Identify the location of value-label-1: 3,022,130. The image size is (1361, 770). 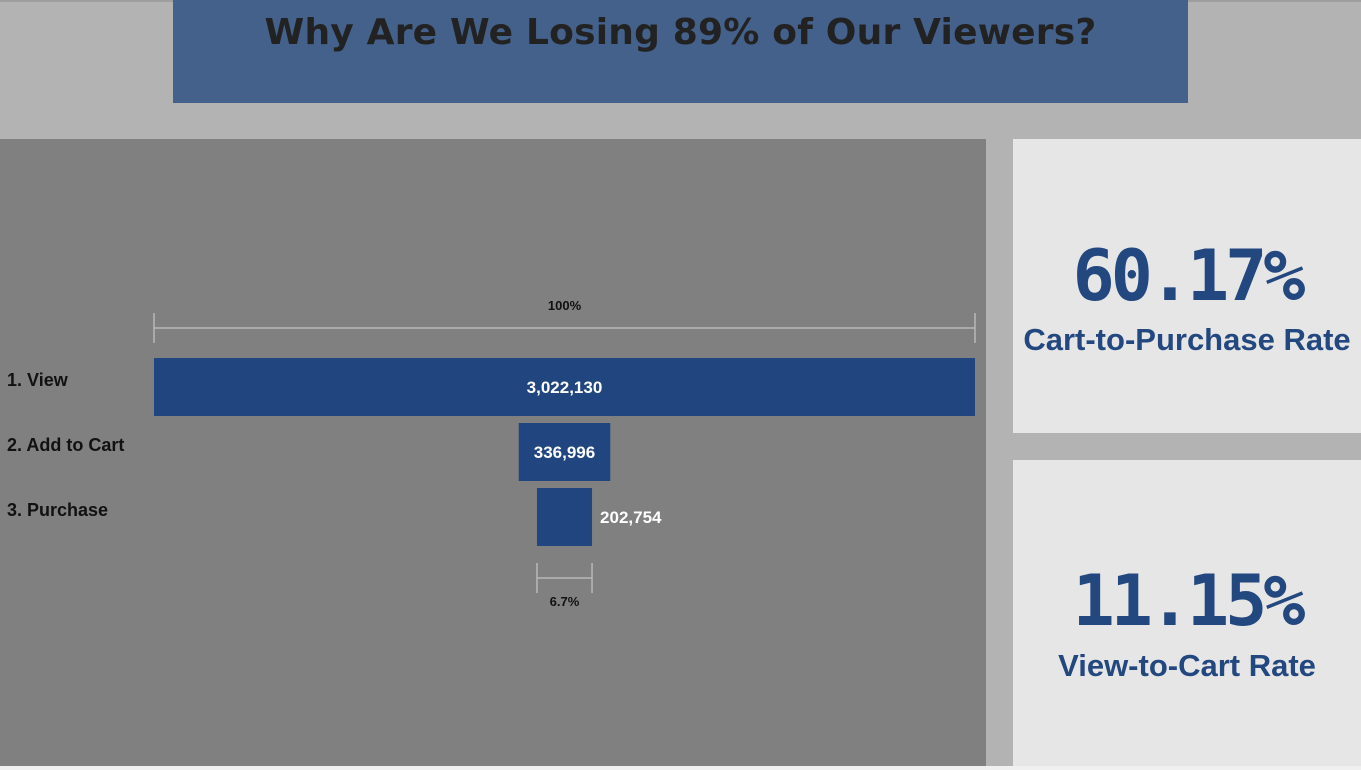
(565, 387).